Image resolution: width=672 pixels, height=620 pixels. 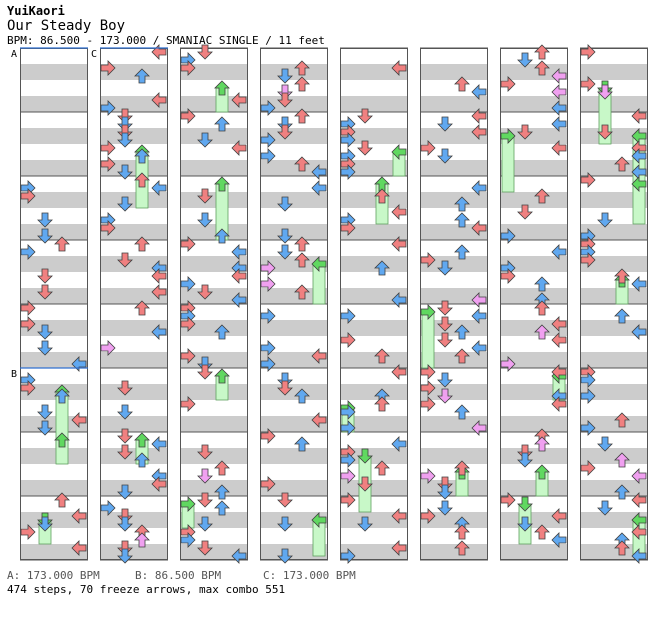 I want to click on bpm-marker-label: C, so click(x=94, y=54).